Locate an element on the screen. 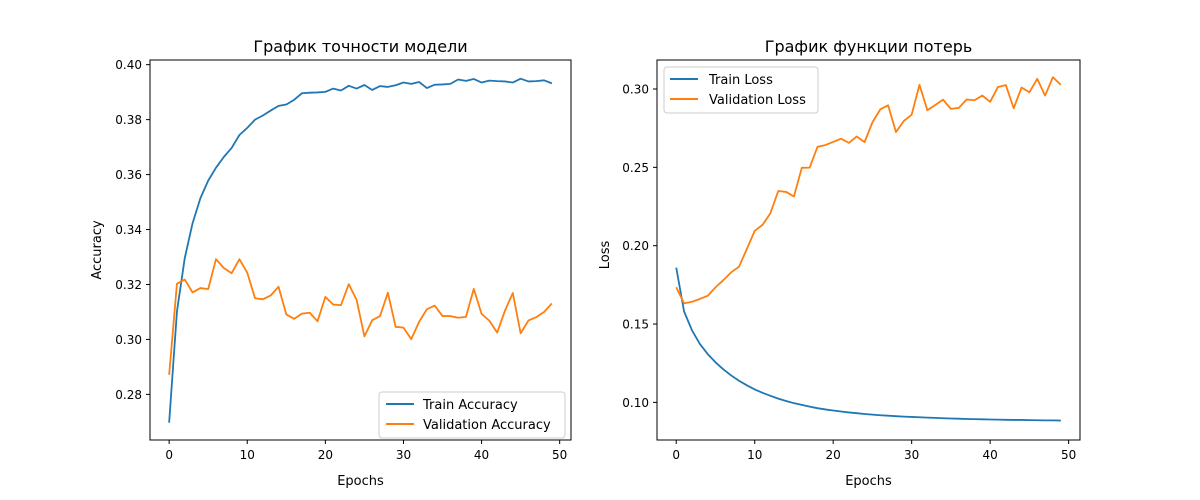 The height and width of the screenshot is (500, 1200). loss-y-tick-label: 0.10 is located at coordinates (635, 403).